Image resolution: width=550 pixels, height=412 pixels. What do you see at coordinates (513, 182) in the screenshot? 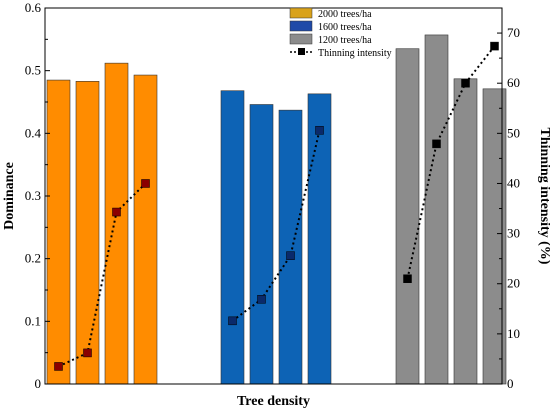
I see `y2-tick-label: 40` at bounding box center [513, 182].